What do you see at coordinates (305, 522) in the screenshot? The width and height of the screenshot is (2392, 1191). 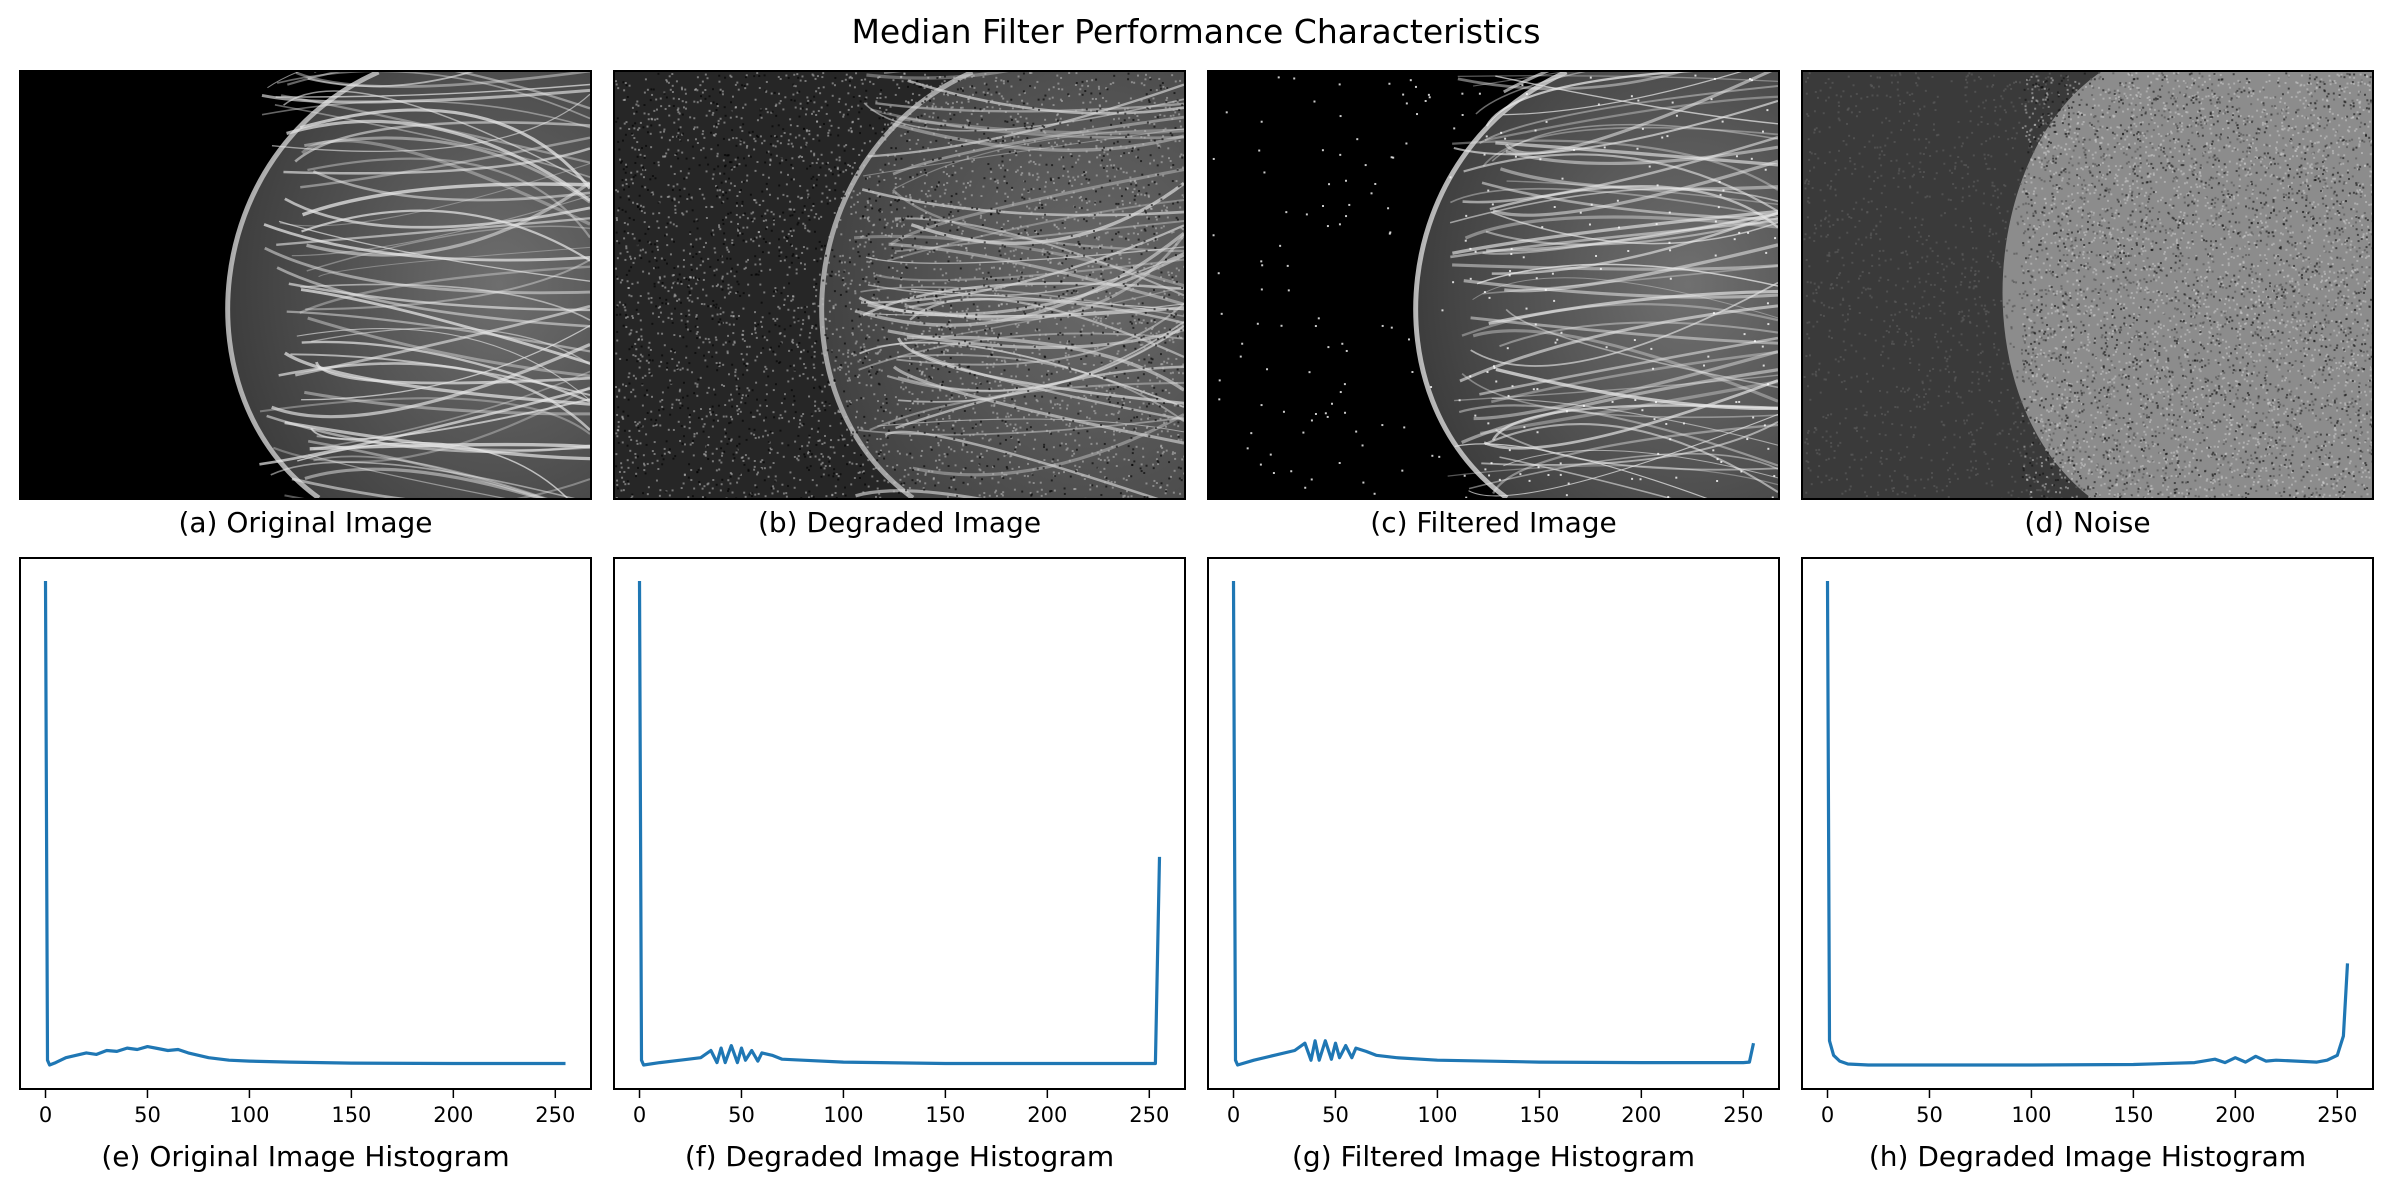 I see `caption-original: (a) Original Image` at bounding box center [305, 522].